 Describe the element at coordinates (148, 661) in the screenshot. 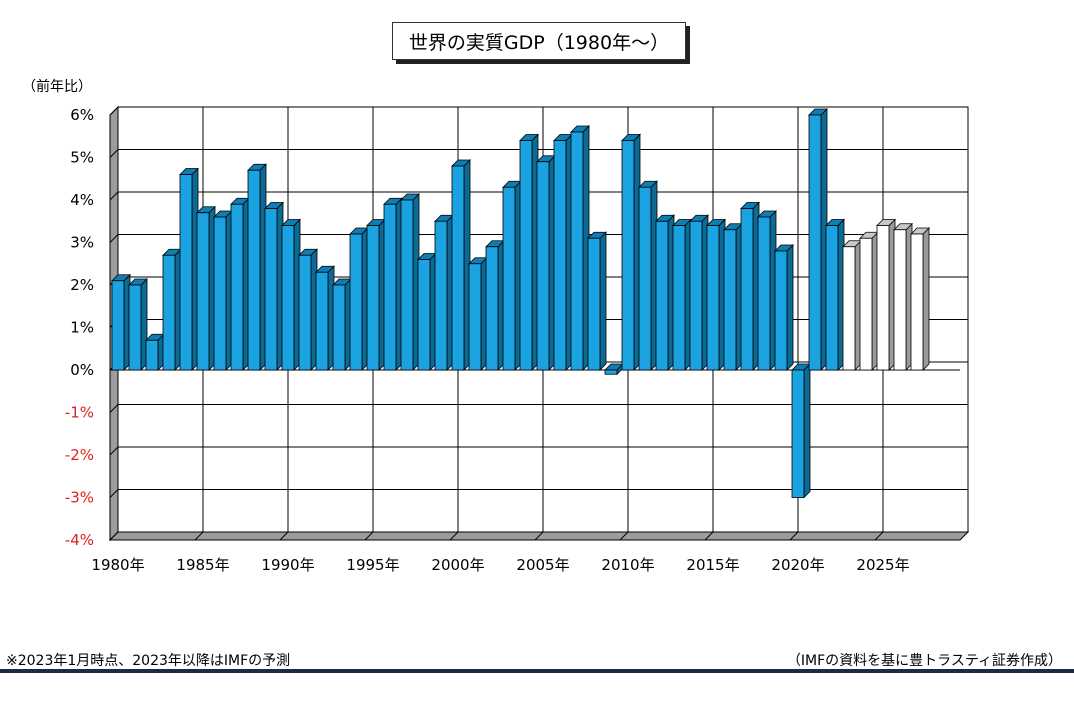

I see `footnote: ※2023年1月時点、2023年以降はIMFの予測` at that location.